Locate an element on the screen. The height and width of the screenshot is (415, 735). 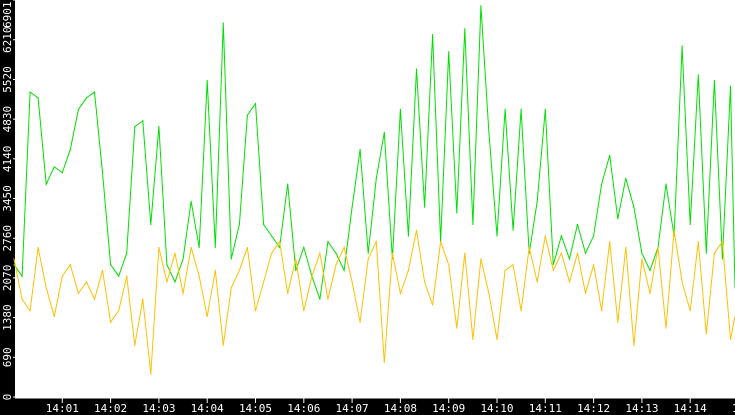
x-tick-label: 14:04 is located at coordinates (207, 408).